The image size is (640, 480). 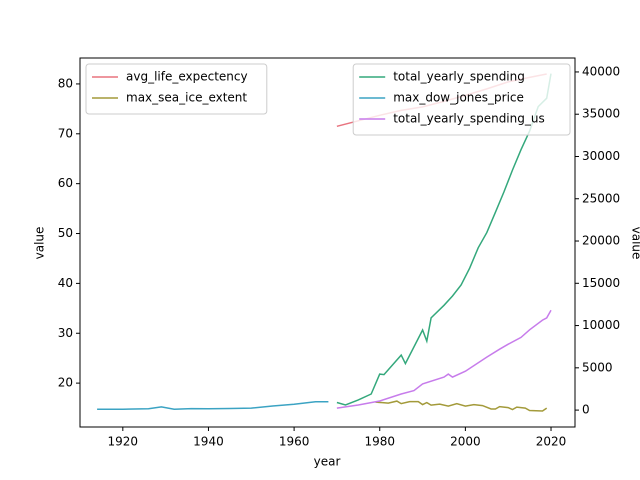 I want to click on y-tick-label: 60, so click(x=65, y=183).